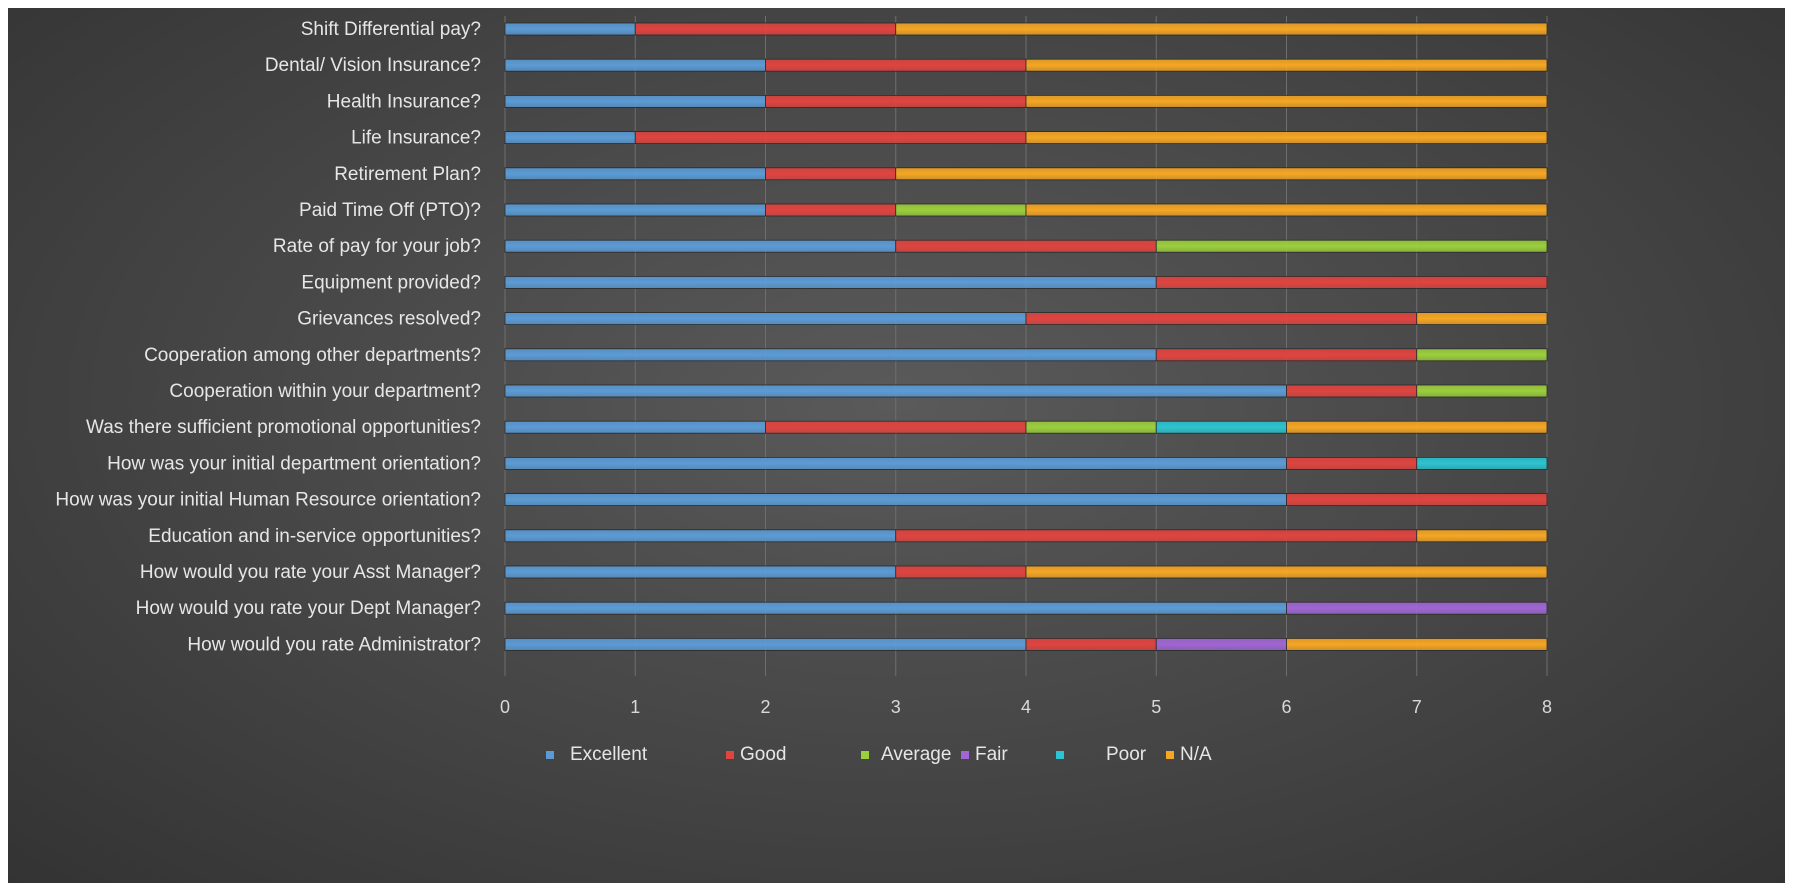  Describe the element at coordinates (373, 65) in the screenshot. I see `category-label: Dental/ Vision Insurance?` at that location.